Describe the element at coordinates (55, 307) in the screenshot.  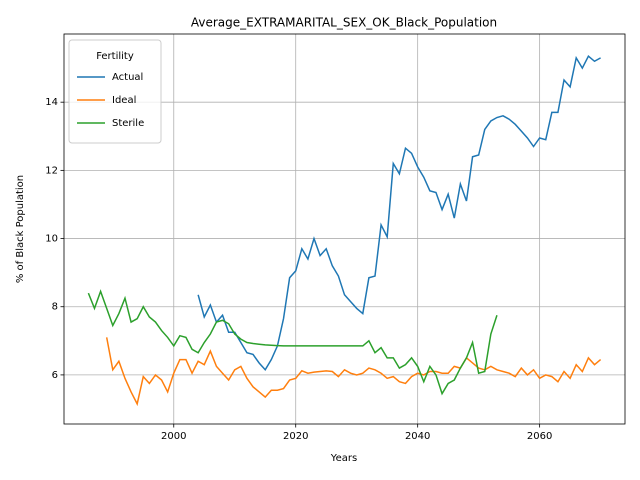
I see `y-tick-label: 8` at that location.